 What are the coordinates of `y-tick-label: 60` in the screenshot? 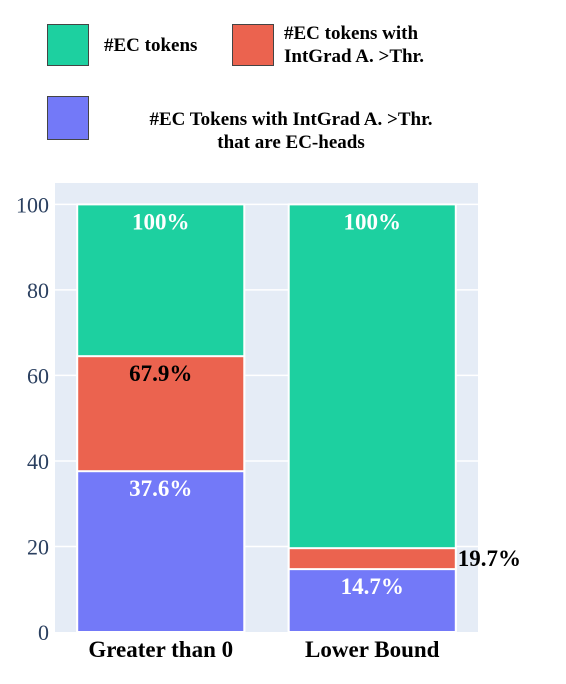 It's located at (38, 375).